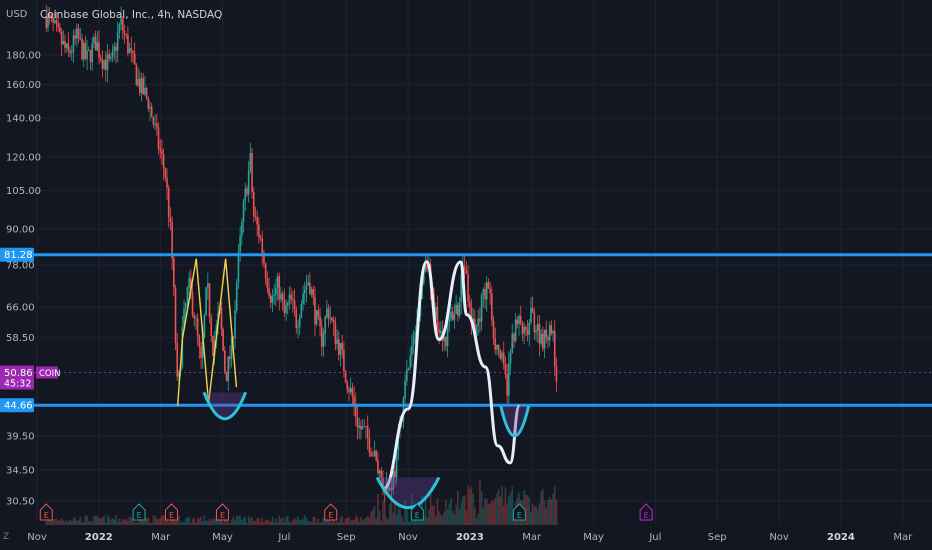 The image size is (932, 550). Describe the element at coordinates (20, 266) in the screenshot. I see `y-tick-label: 78.00` at that location.